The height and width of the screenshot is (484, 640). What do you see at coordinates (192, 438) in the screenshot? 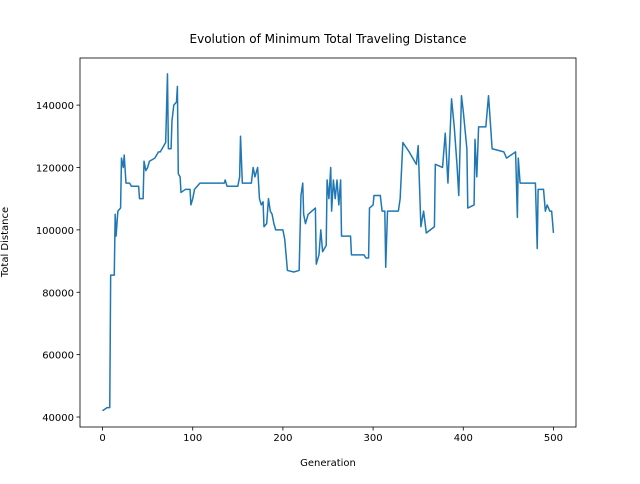
I see `x-tick-label: 100` at bounding box center [192, 438].